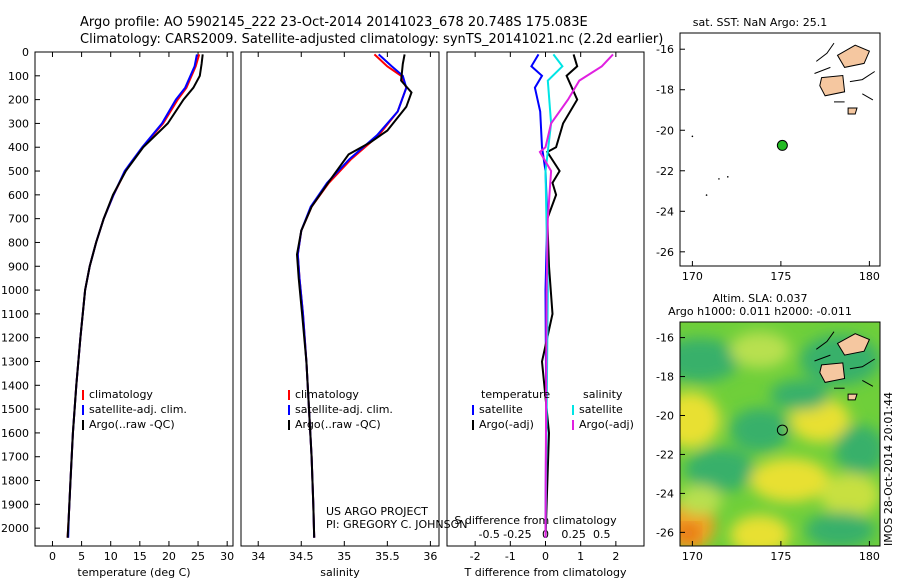 This screenshot has height=580, width=900. Describe the element at coordinates (488, 534) in the screenshot. I see `stick-label: -0.5` at that location.